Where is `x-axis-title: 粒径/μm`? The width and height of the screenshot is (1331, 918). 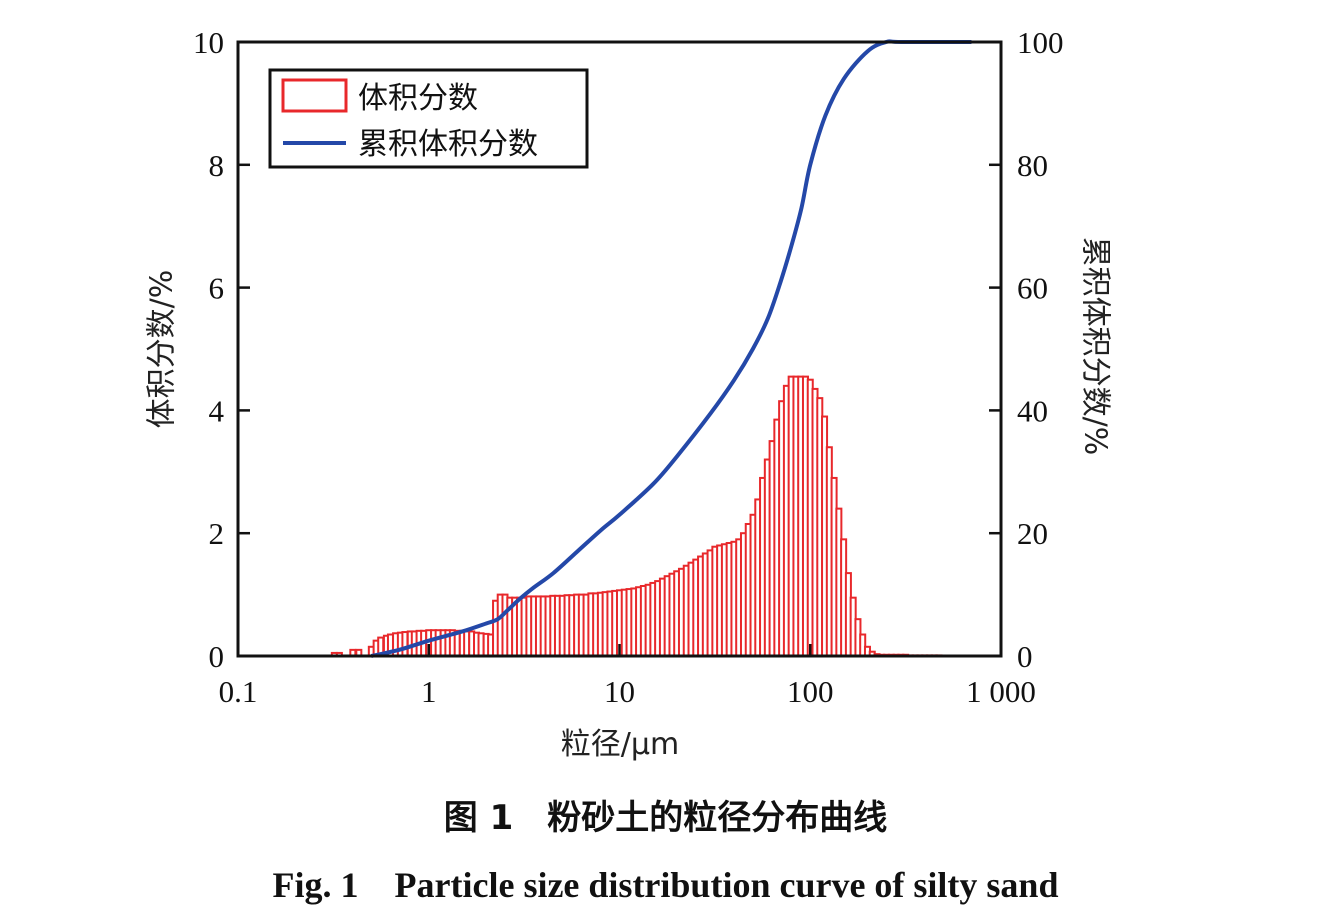
x-axis-title: 粒径/μm is located at coordinates (620, 744).